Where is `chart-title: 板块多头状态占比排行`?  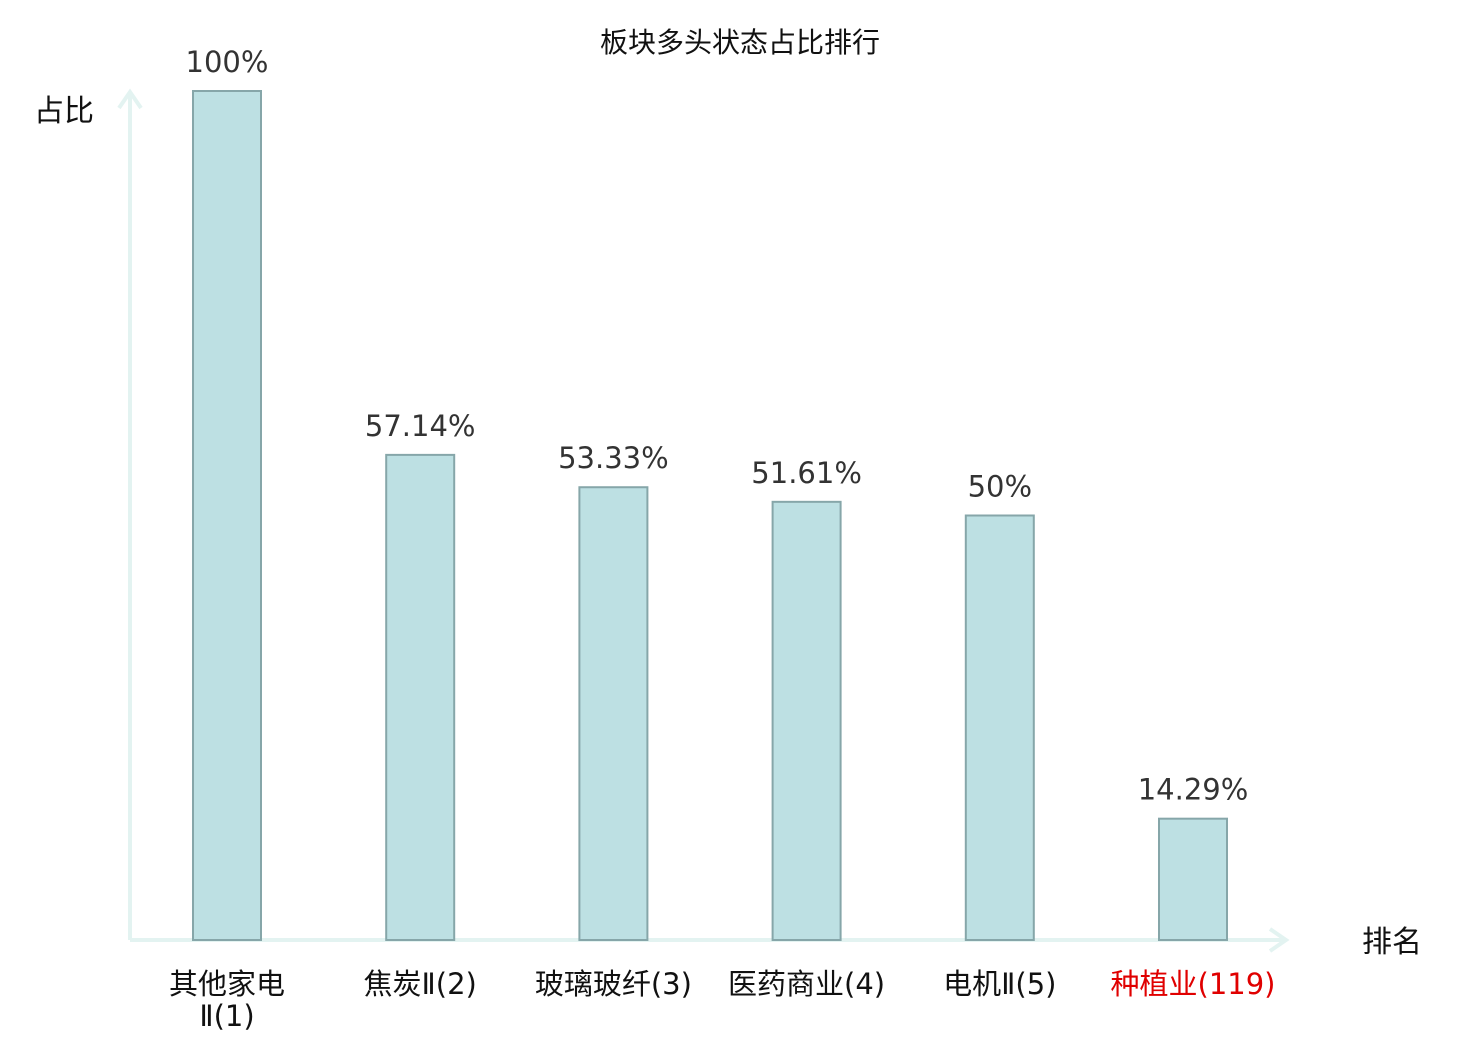
chart-title: 板块多头状态占比排行 is located at coordinates (740, 42).